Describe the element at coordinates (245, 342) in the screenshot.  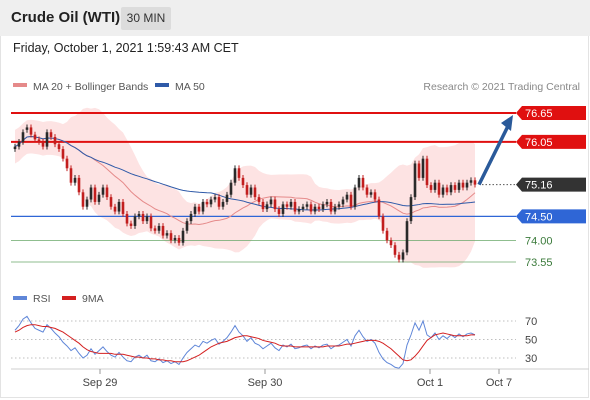
I see `rsi-line` at that location.